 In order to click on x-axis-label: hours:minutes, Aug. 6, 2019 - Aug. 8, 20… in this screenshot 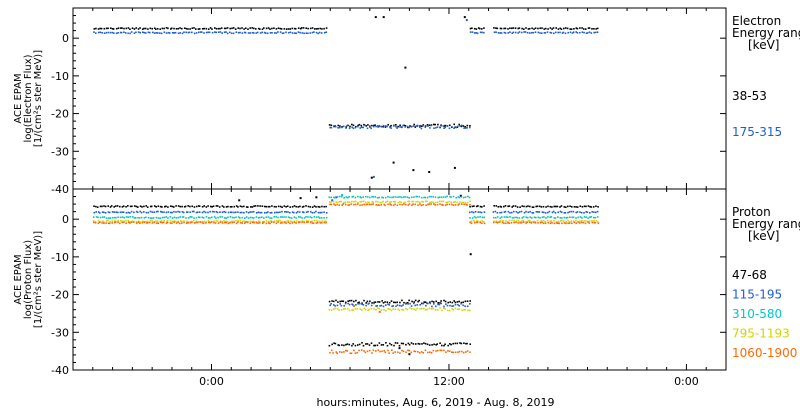, I will do `click(435, 402)`.